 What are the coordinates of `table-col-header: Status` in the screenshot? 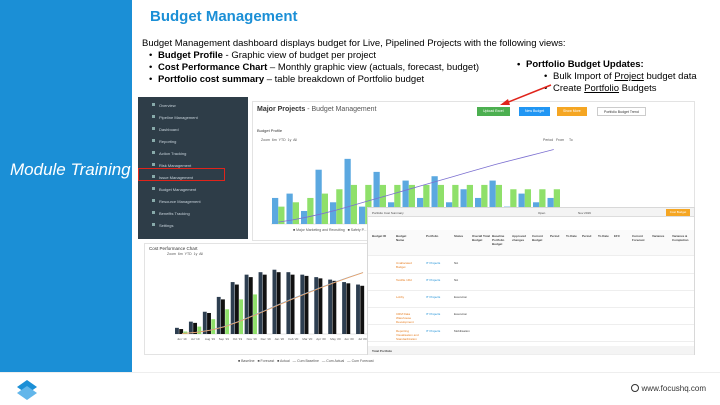 It's located at (459, 236).